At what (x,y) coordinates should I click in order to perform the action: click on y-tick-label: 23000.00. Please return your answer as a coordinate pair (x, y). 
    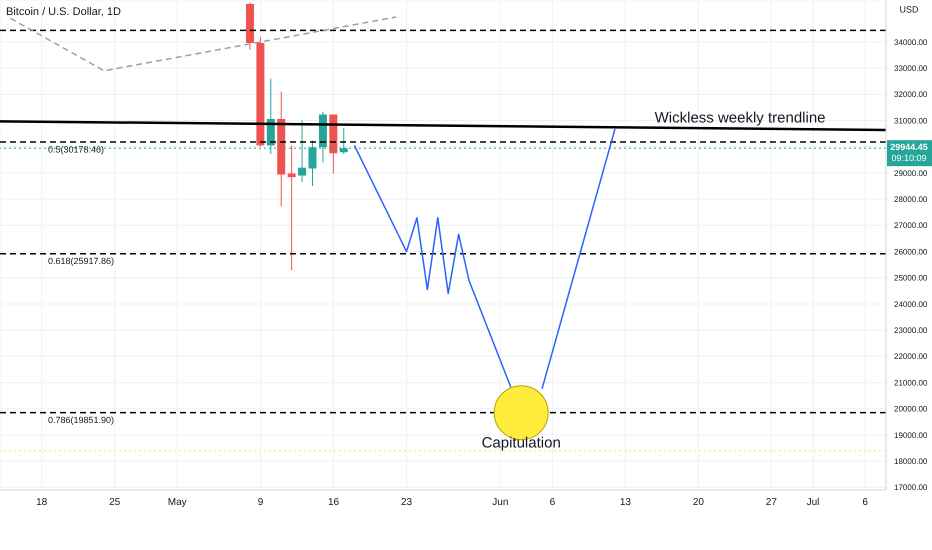
    Looking at the image, I should click on (911, 330).